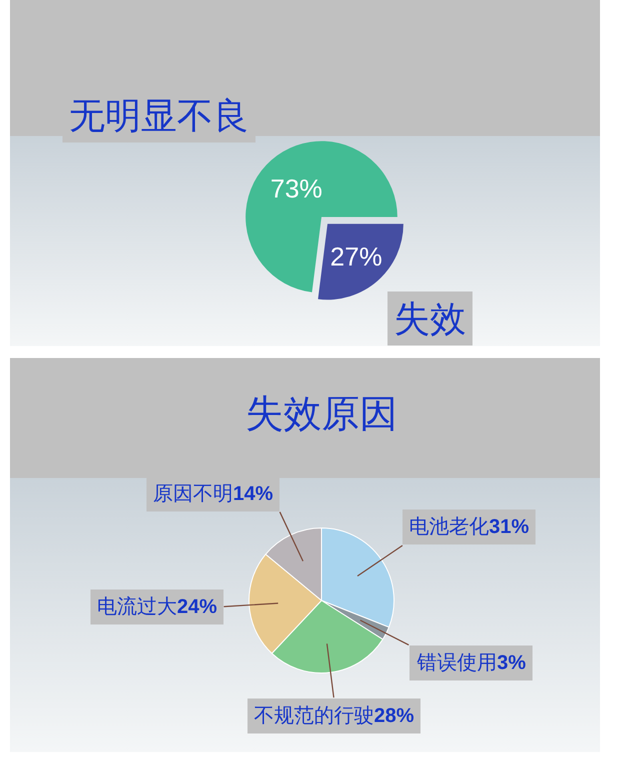  I want to click on slice-label: 失效, so click(430, 318).